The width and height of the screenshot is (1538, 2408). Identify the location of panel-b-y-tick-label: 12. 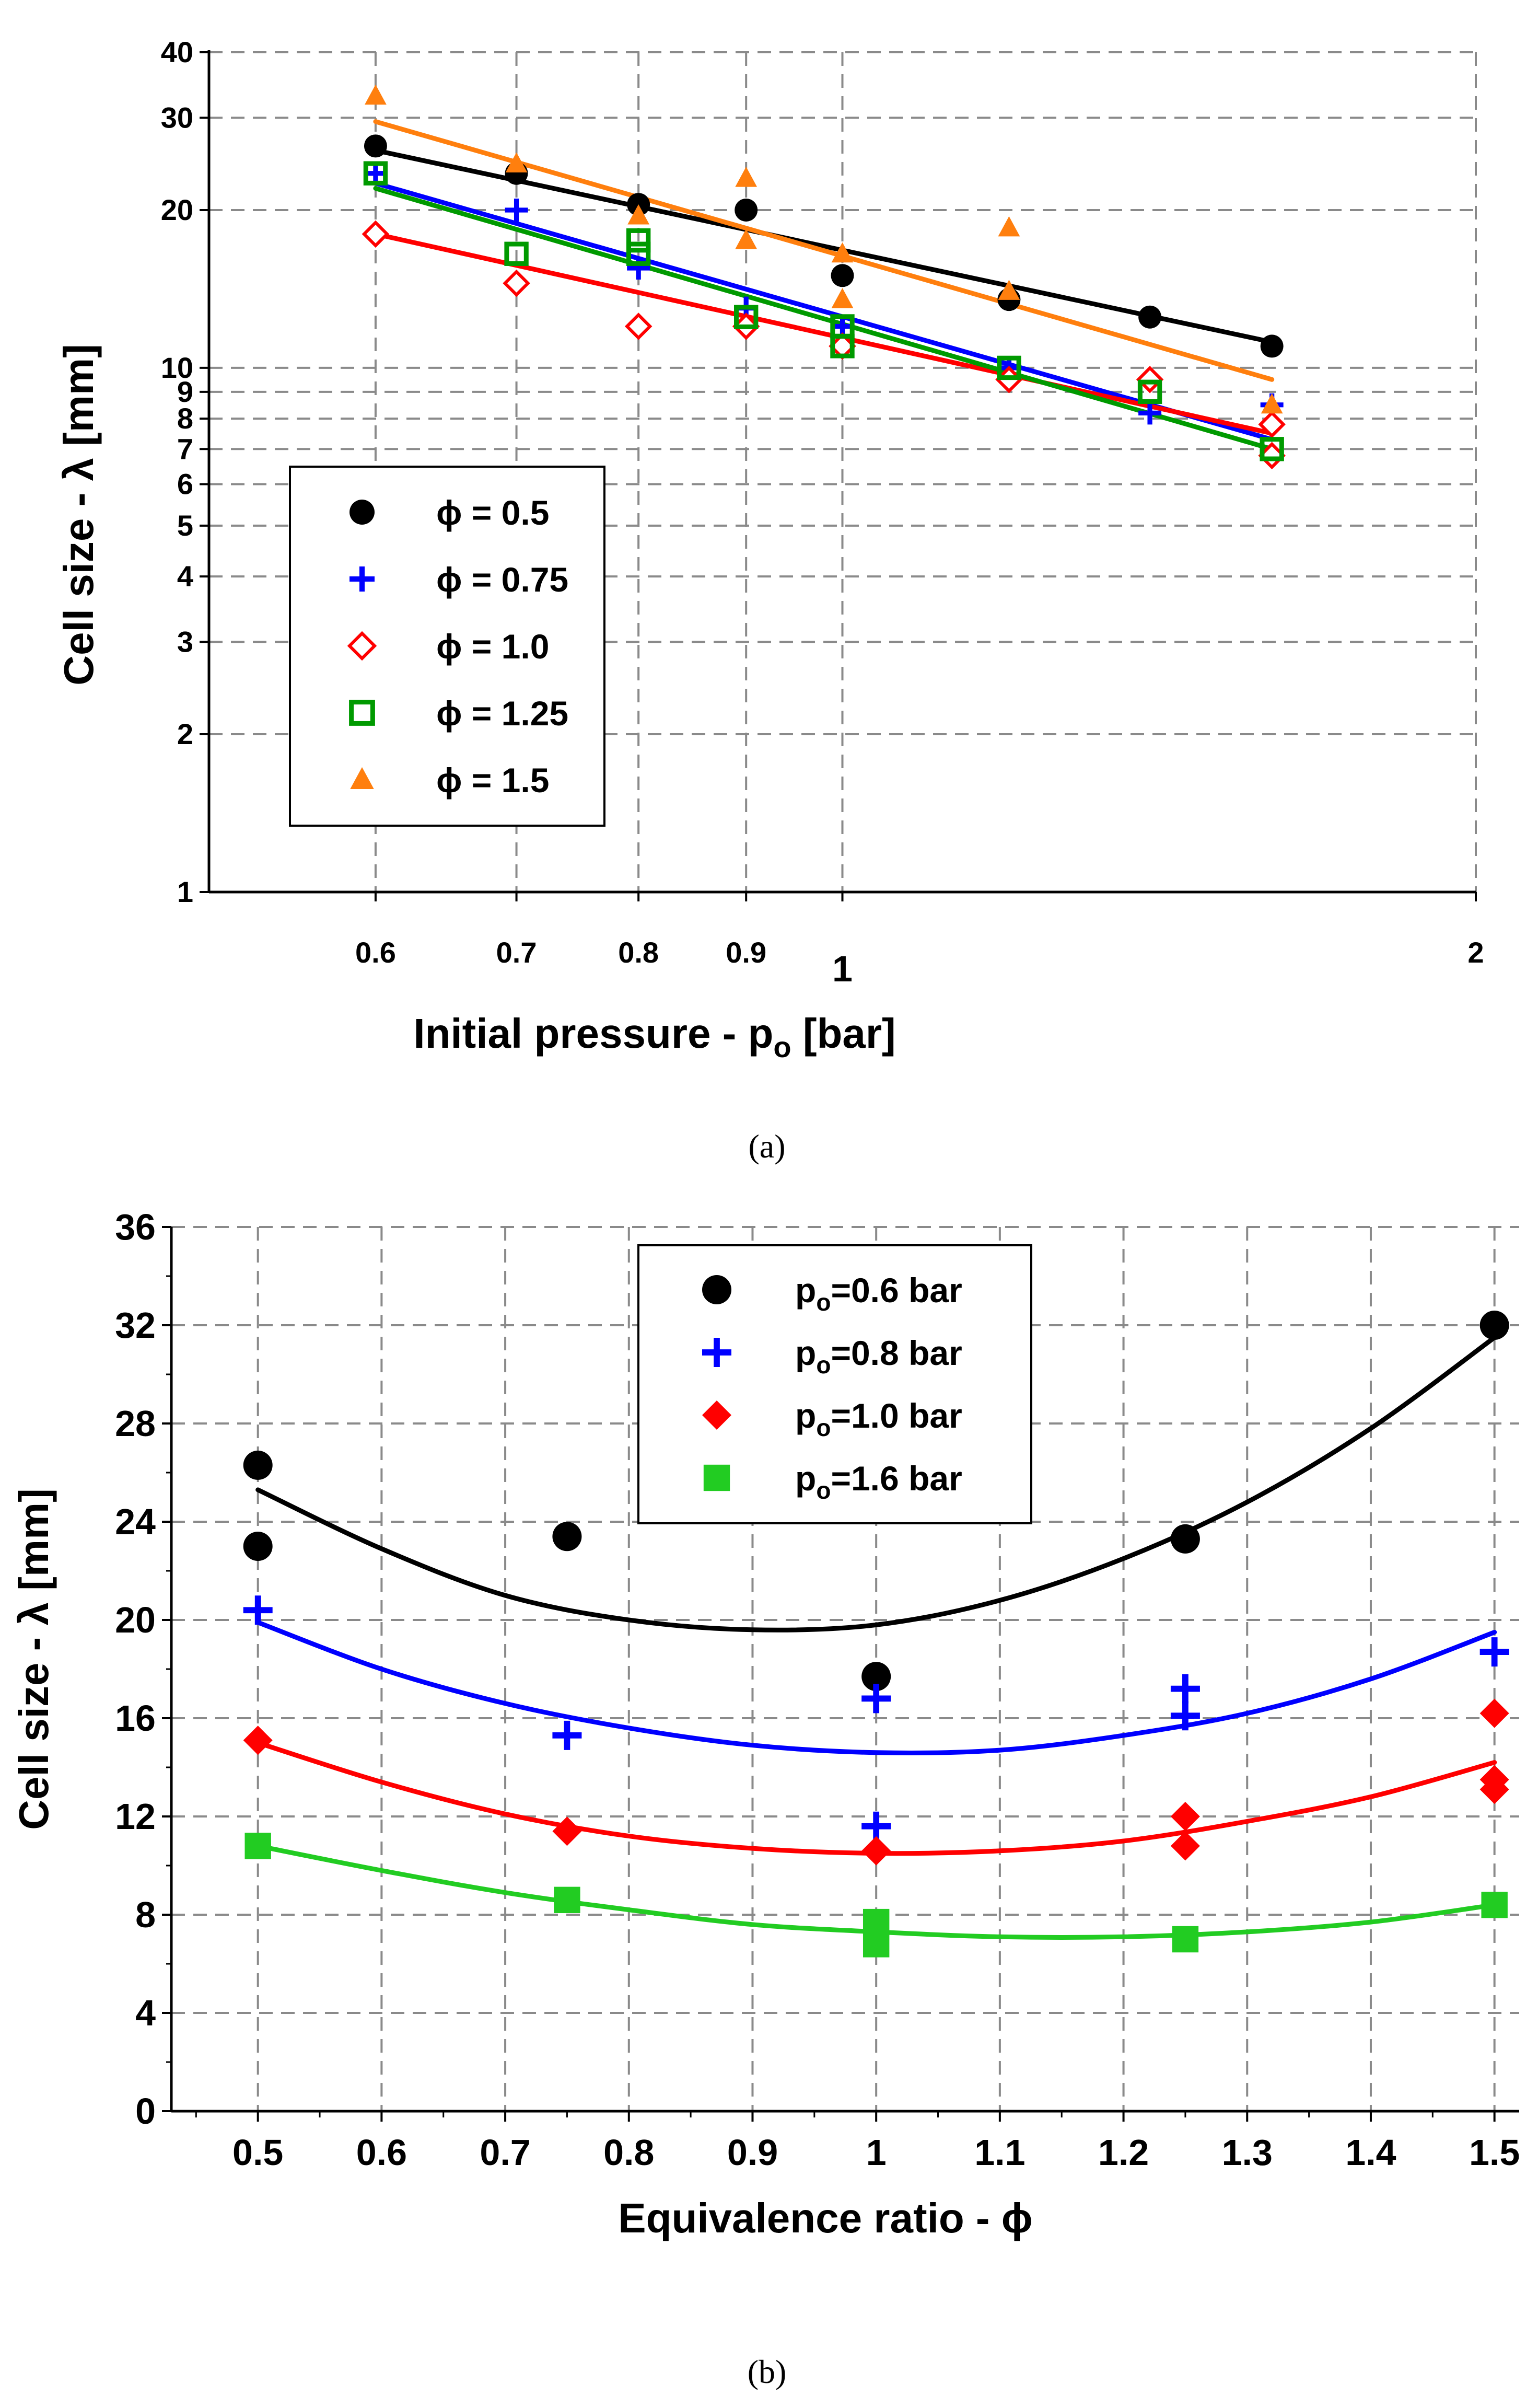
(135, 1816).